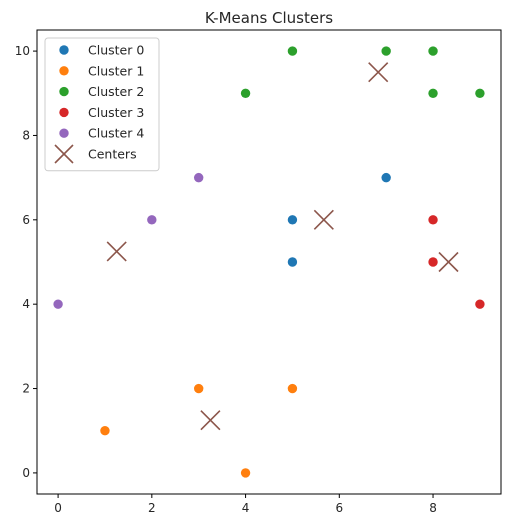 The width and height of the screenshot is (512, 528). What do you see at coordinates (116, 50) in the screenshot?
I see `legend-label: Cluster 0` at bounding box center [116, 50].